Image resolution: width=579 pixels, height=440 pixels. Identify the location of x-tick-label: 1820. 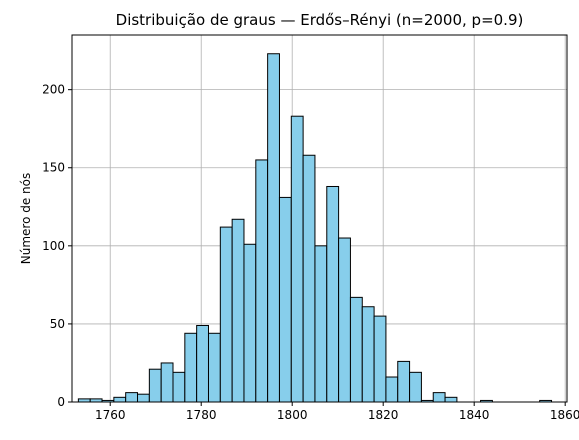
(383, 415).